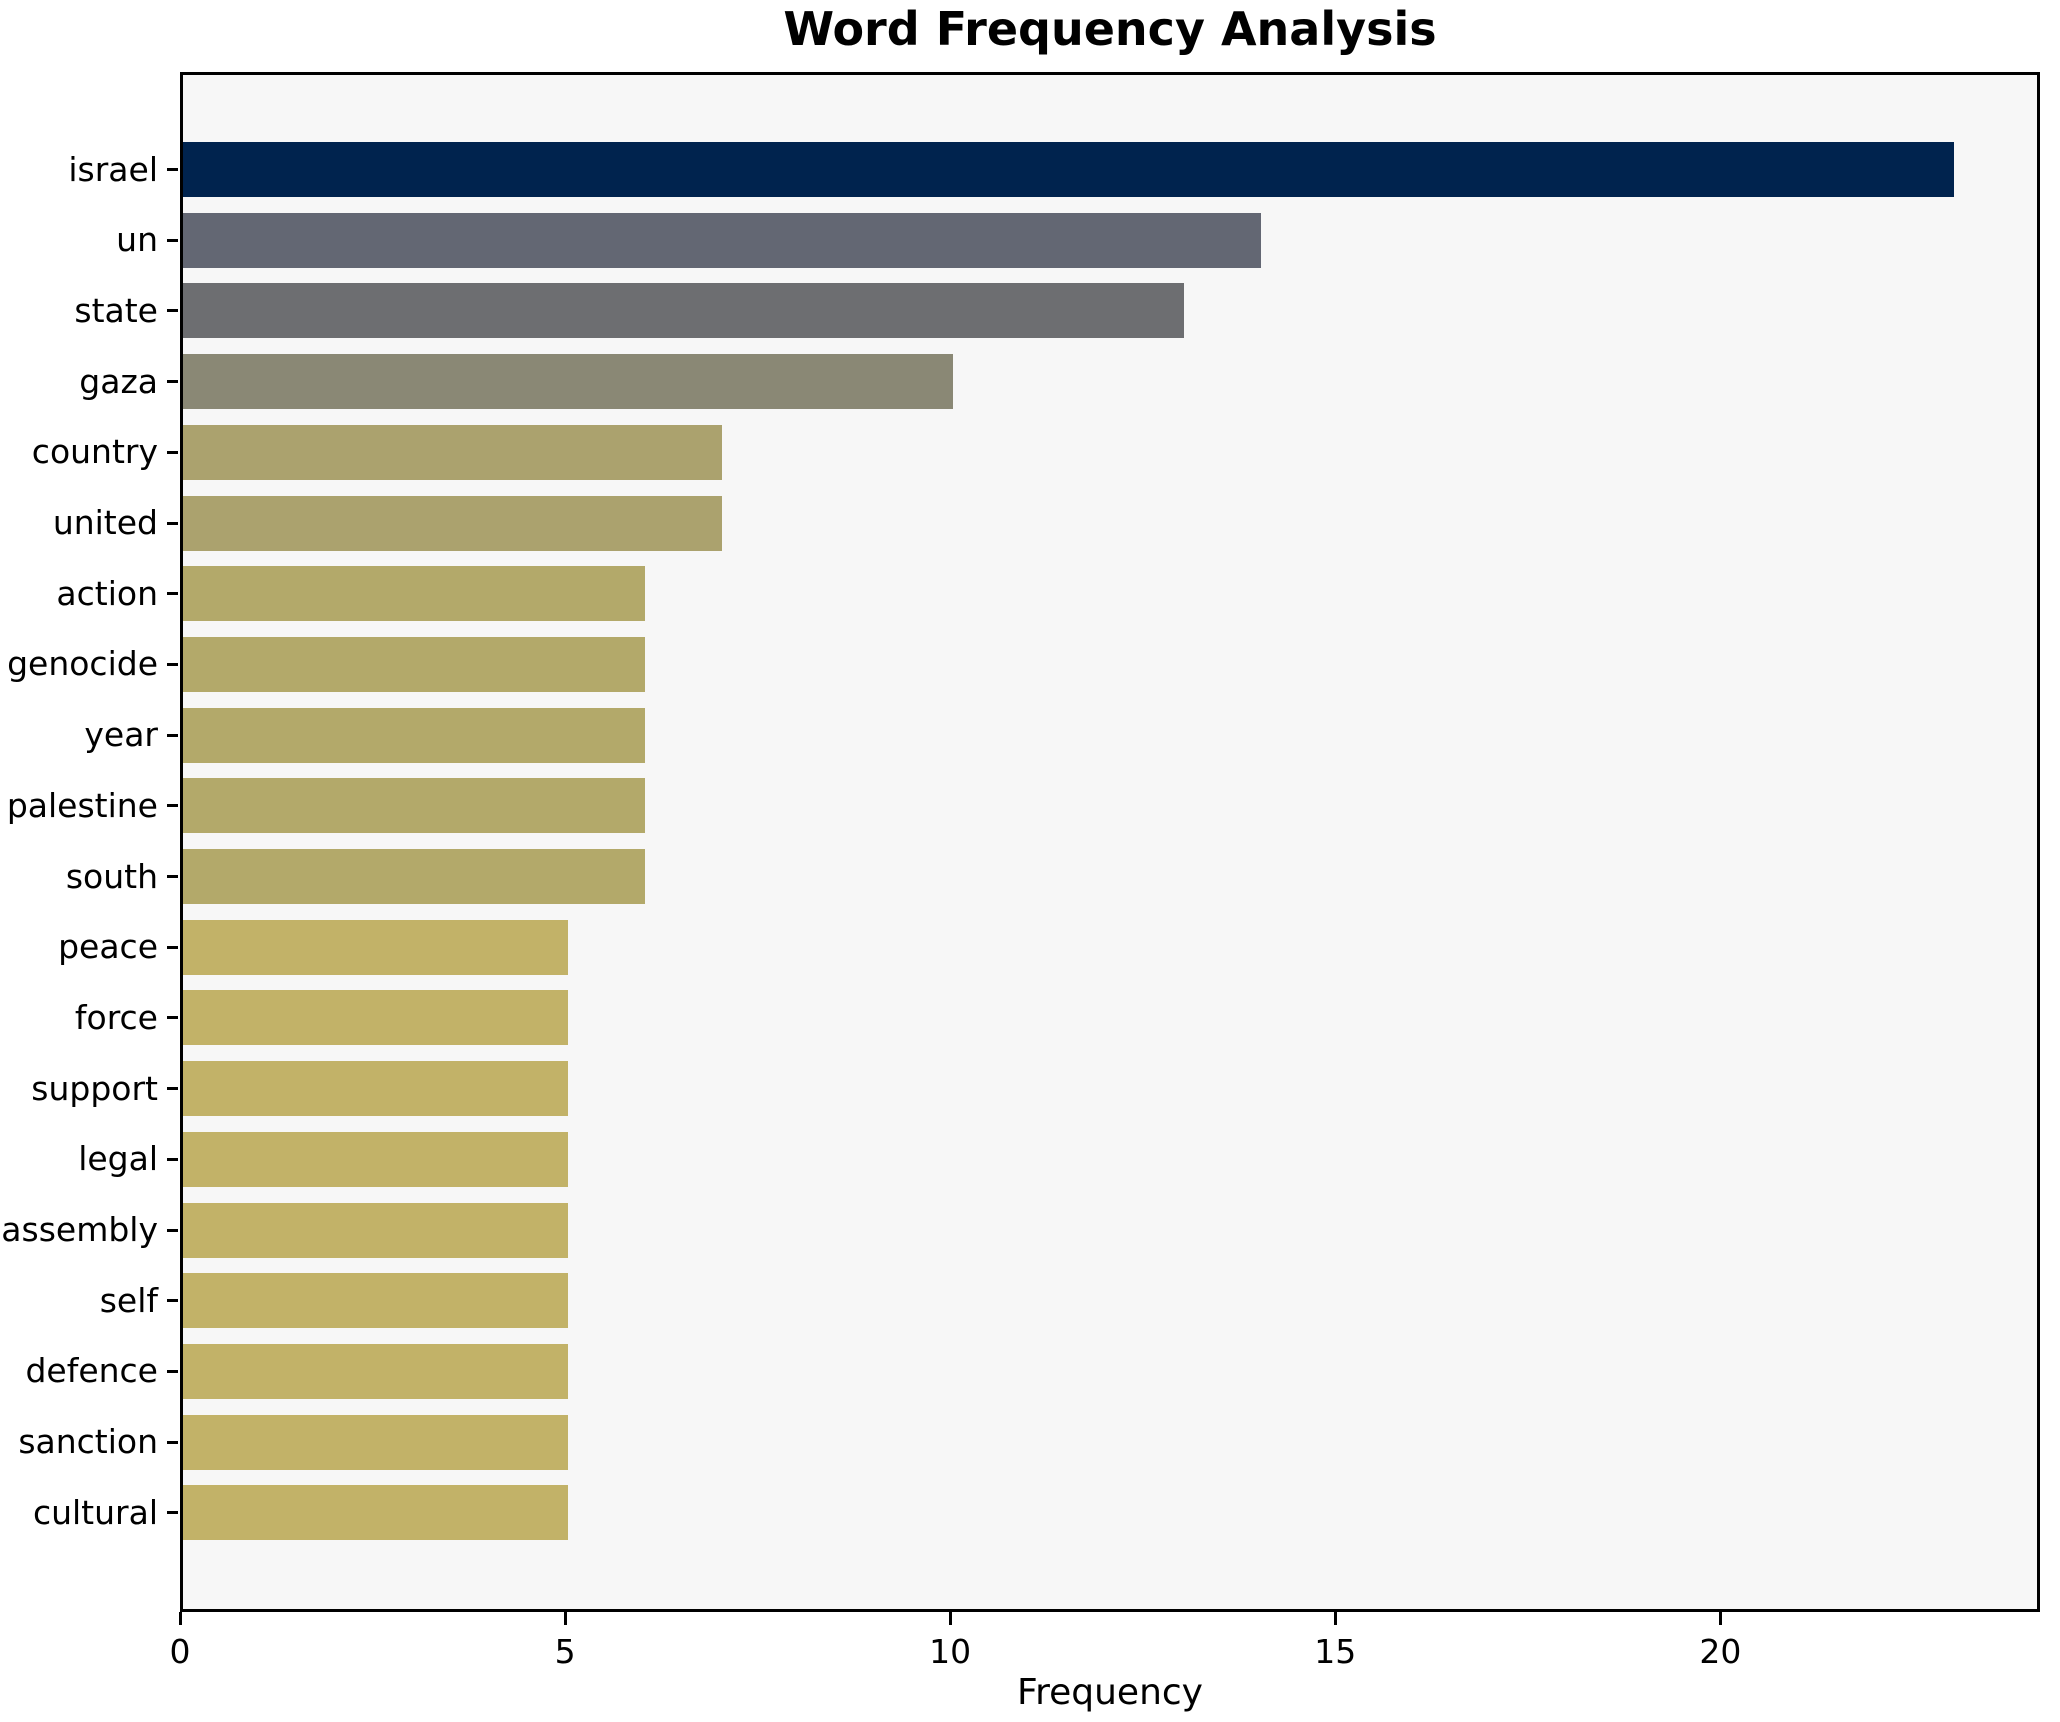 The width and height of the screenshot is (2060, 1722). I want to click on bar-support, so click(376, 1089).